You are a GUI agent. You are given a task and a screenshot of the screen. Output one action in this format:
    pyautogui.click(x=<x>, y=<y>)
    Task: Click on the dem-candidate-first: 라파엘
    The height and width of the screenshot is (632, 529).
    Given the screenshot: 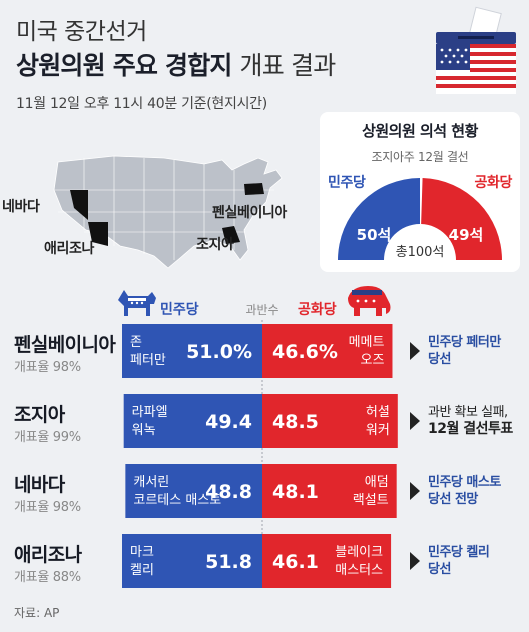 What is the action you would take?
    pyautogui.click(x=150, y=412)
    